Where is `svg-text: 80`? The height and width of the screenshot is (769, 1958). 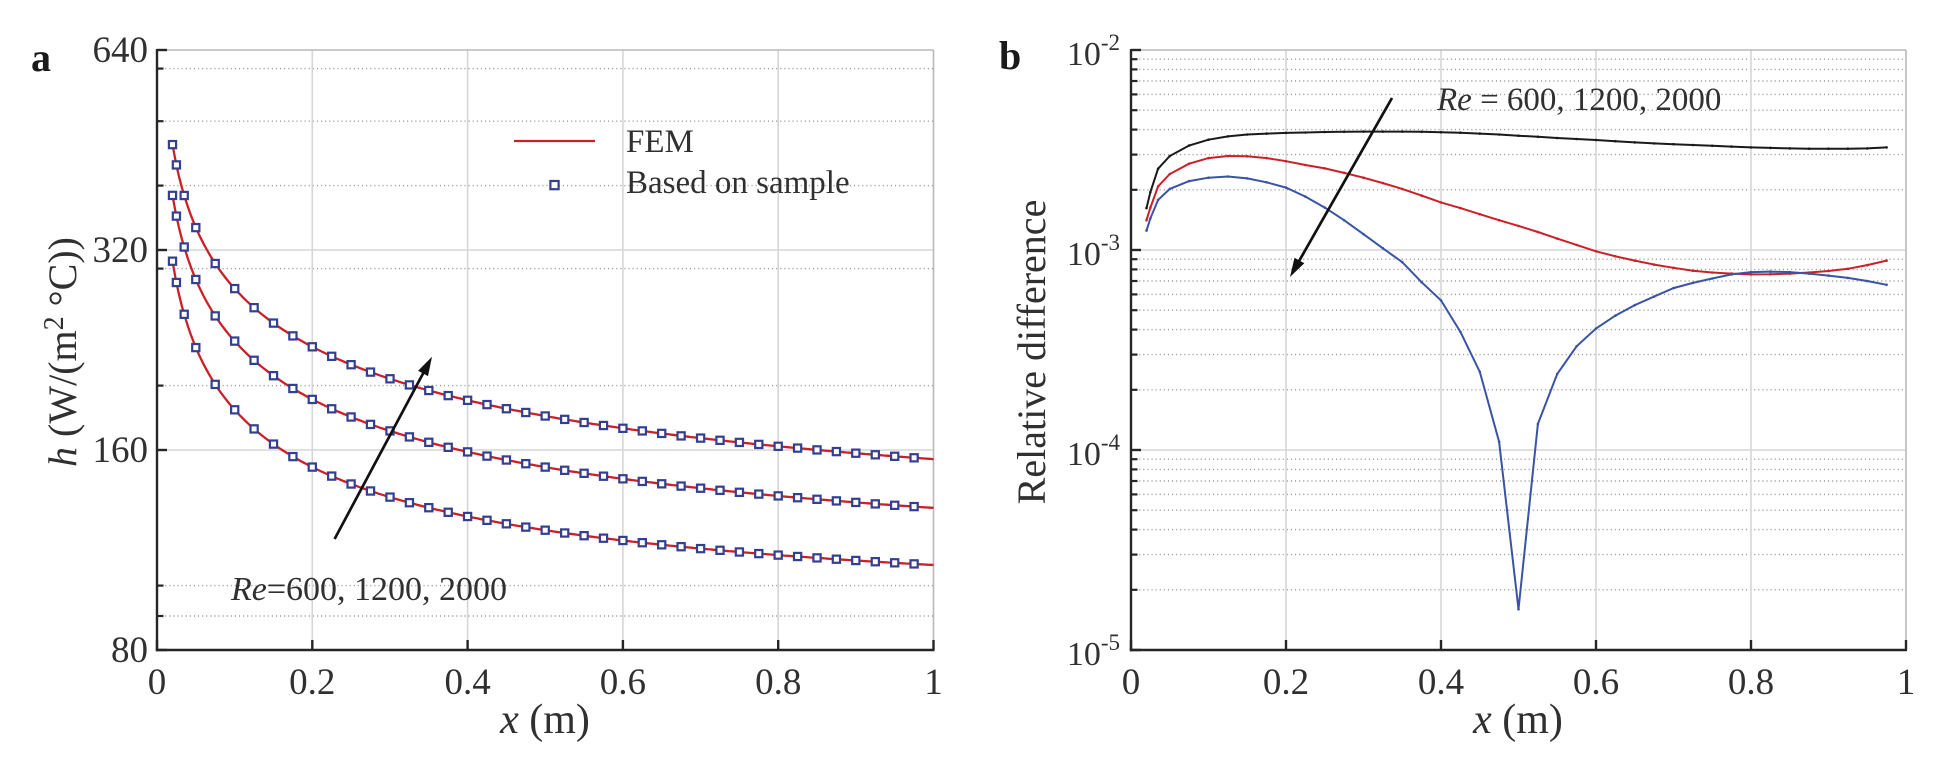 svg-text: 80 is located at coordinates (129, 650).